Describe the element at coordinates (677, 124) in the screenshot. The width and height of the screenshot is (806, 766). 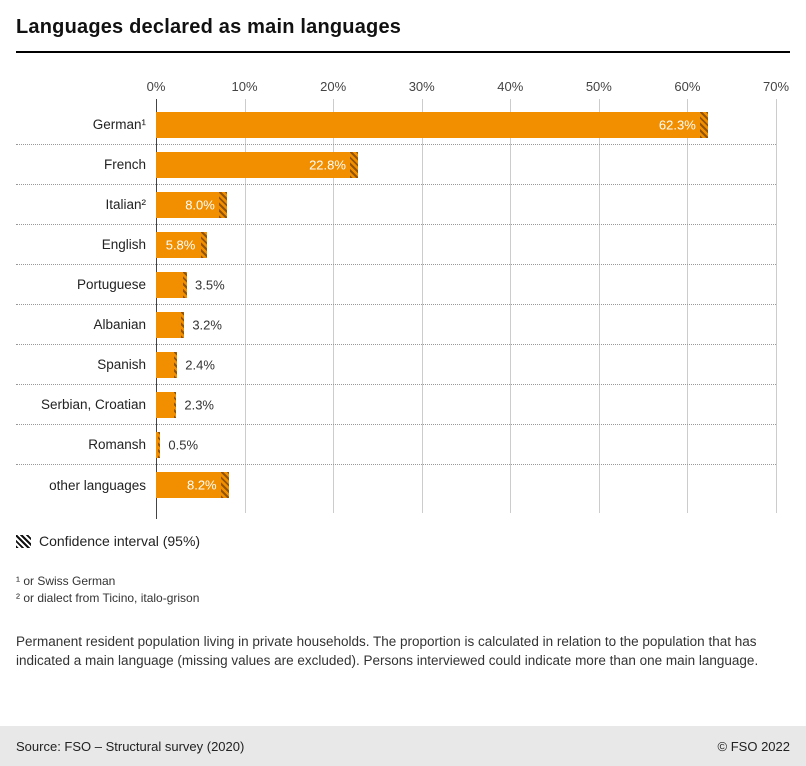
I see `bar-value-label: 62.3%` at that location.